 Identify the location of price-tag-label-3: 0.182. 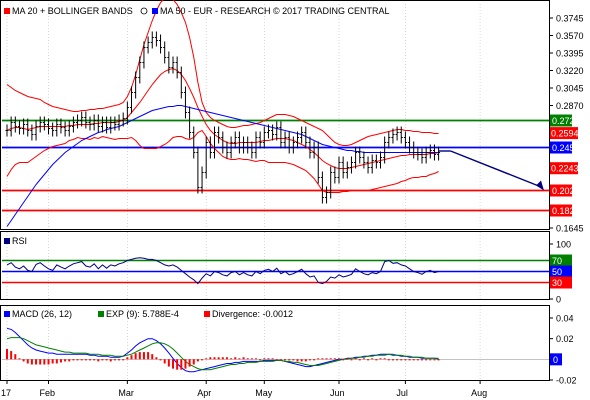
(563, 211).